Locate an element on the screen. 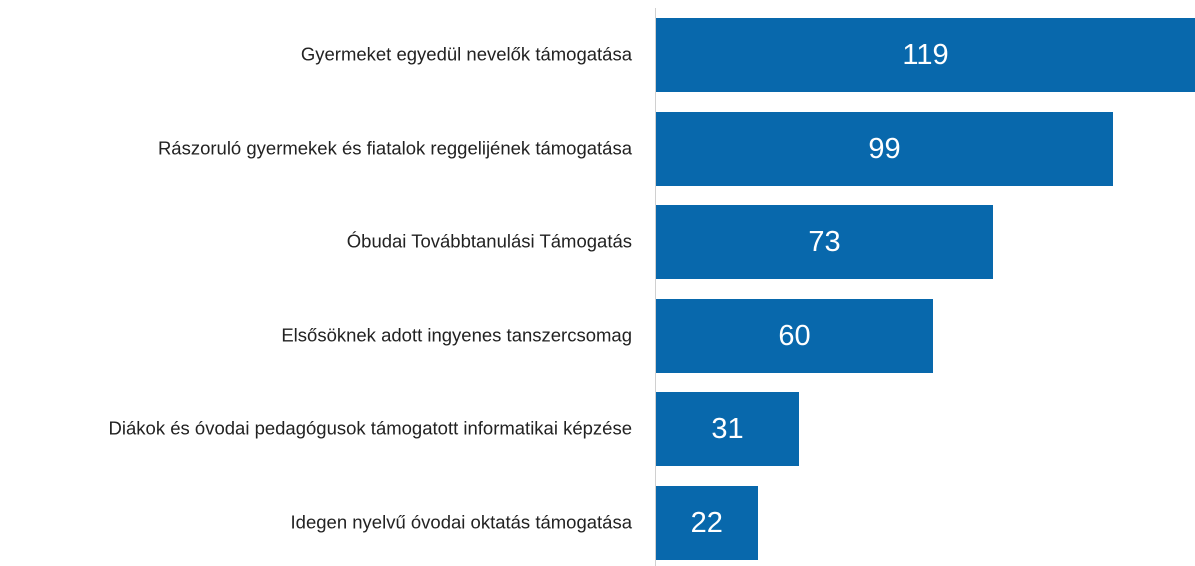 The image size is (1195, 566). y-tick-label-row: Óbudai Továbbtanulási Támogatás is located at coordinates (316, 242).